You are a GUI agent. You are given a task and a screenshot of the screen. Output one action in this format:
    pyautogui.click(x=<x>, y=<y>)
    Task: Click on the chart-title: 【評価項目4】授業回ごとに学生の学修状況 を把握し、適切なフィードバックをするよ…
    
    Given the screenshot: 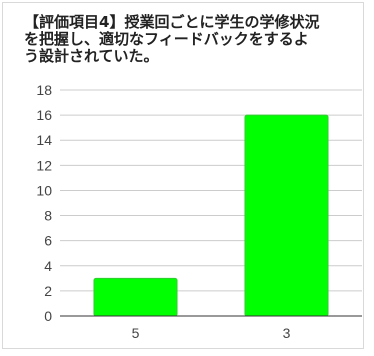 What is the action you would take?
    pyautogui.click(x=172, y=39)
    